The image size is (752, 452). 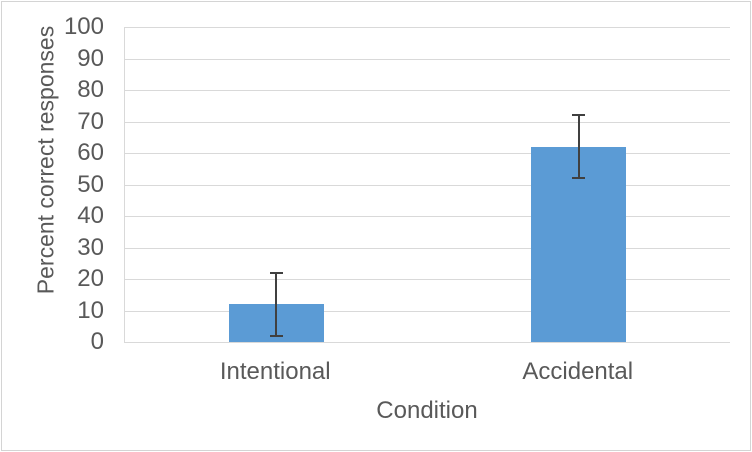 What do you see at coordinates (275, 371) in the screenshot?
I see `category-label-intentional: Intentional` at bounding box center [275, 371].